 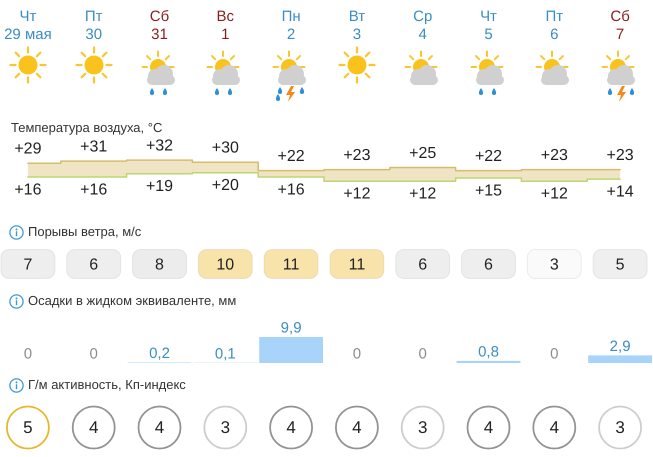 I want to click on x-tick-label: Вт 3, so click(x=357, y=26).